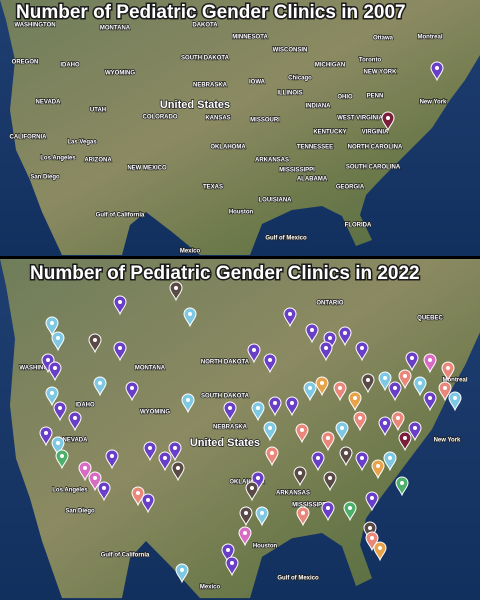 Image resolution: width=480 pixels, height=600 pixels. Describe the element at coordinates (312, 180) in the screenshot. I see `map-label: ALABAMA` at that location.